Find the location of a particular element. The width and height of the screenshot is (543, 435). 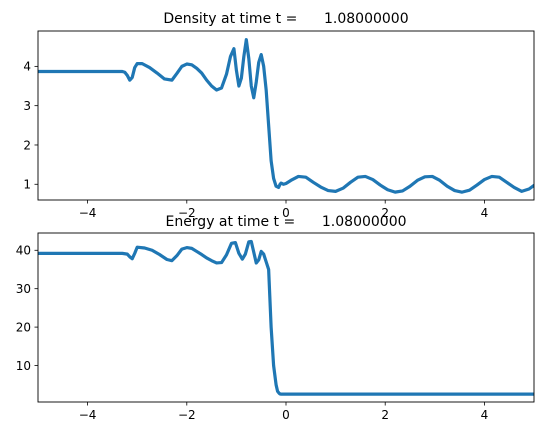

energy-x-tick-label: 2 is located at coordinates (385, 415).